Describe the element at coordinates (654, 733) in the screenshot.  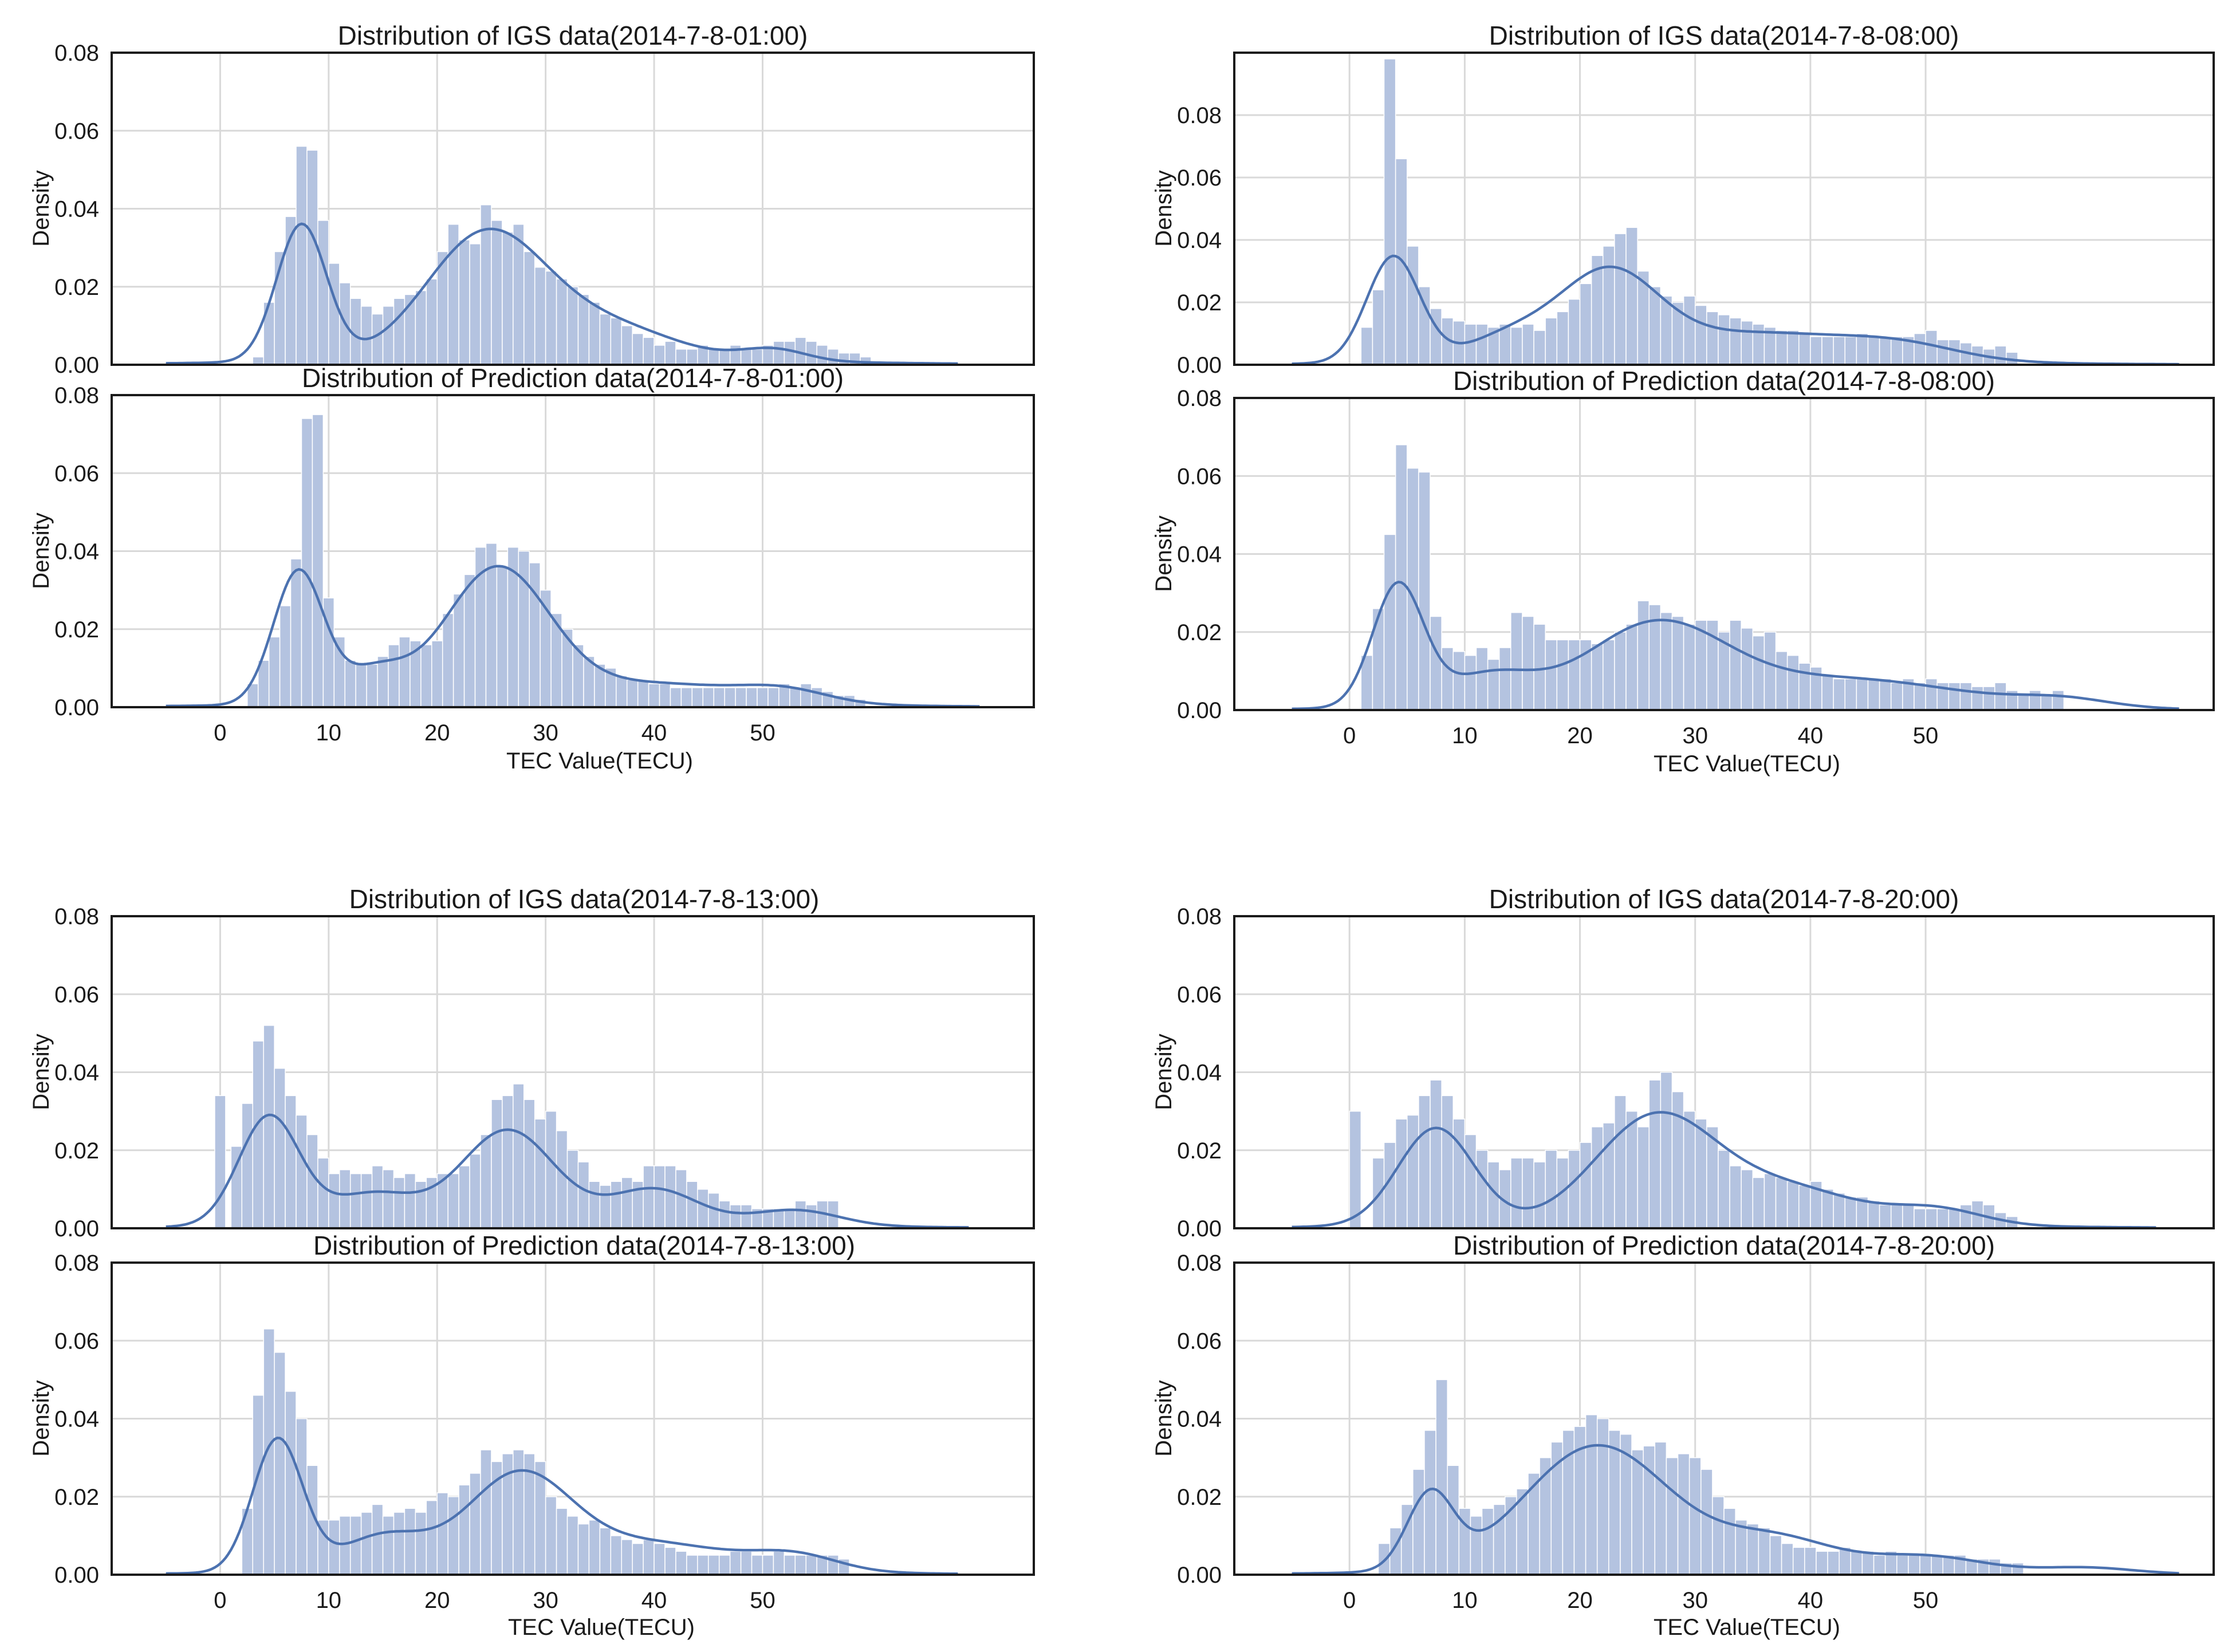
I see `x-tick-label: 40` at that location.